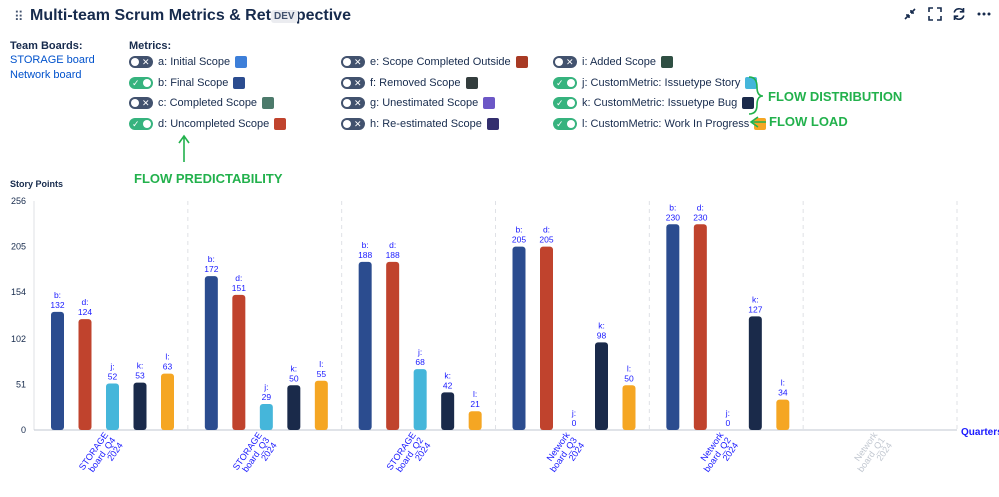 Image resolution: width=999 pixels, height=497 pixels. Describe the element at coordinates (284, 16) in the screenshot. I see `env-badge: DEV` at that location.